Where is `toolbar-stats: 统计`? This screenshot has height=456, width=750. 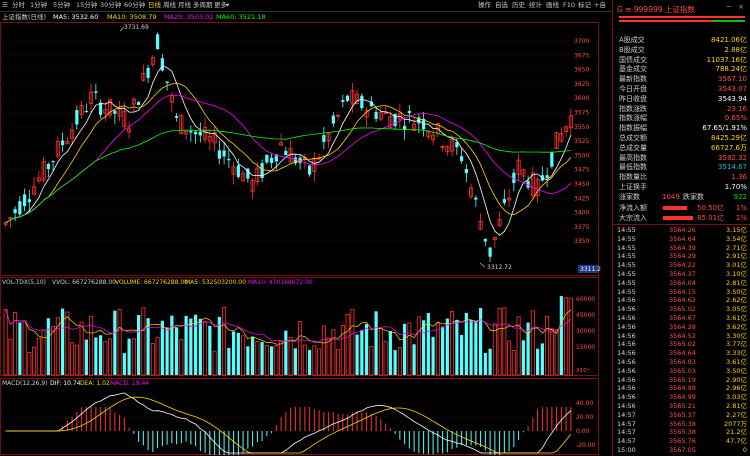
toolbar-stats: 统计 is located at coordinates (535, 5).